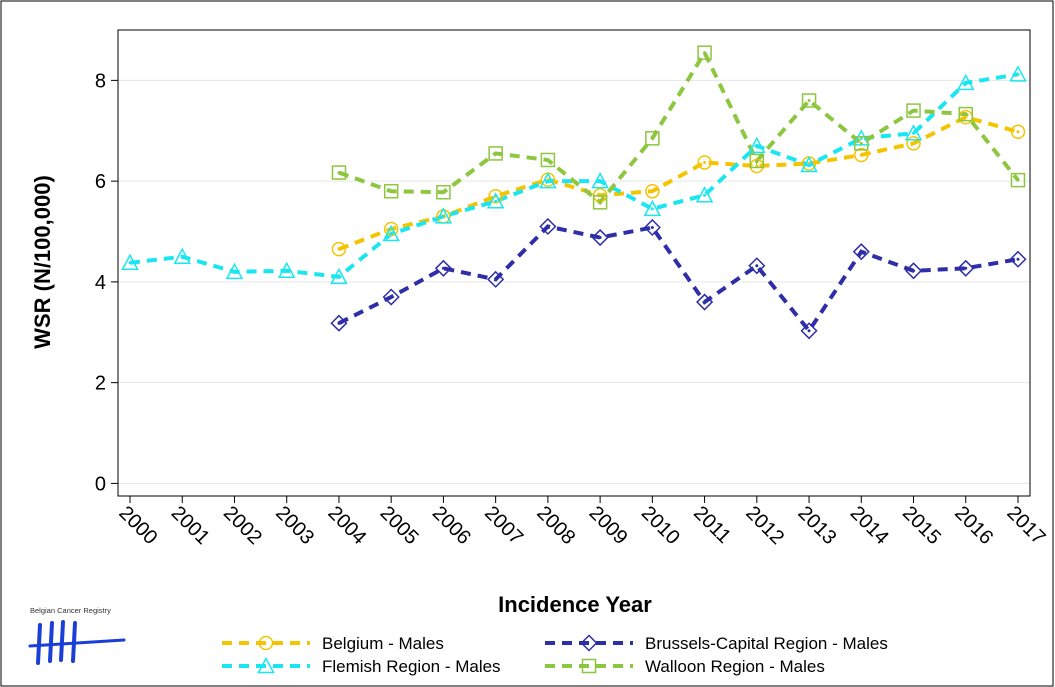 This screenshot has width=1055, height=687. Describe the element at coordinates (100, 384) in the screenshot. I see `y-tick-label: 2` at that location.